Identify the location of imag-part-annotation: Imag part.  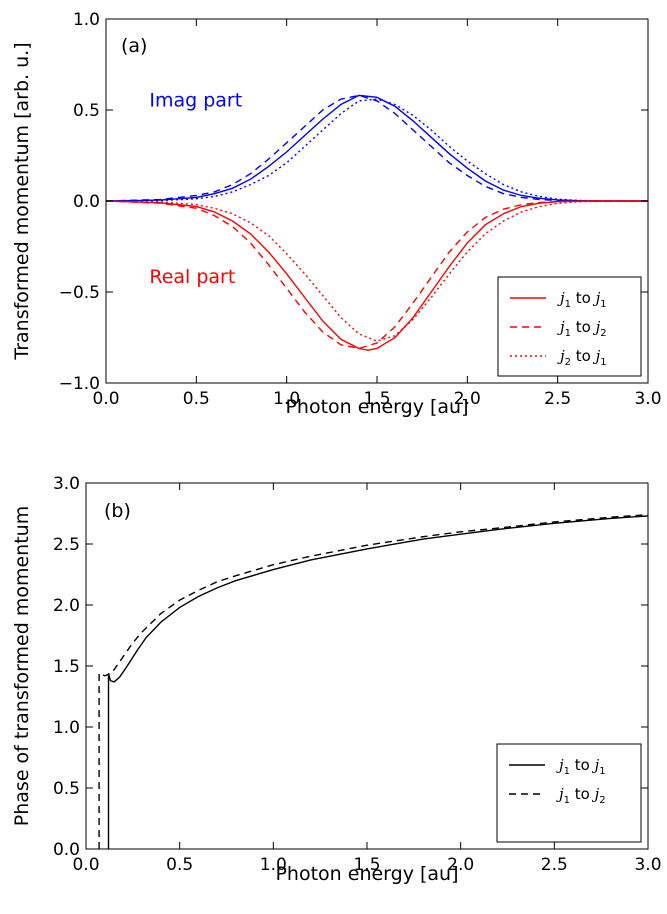
(195, 100).